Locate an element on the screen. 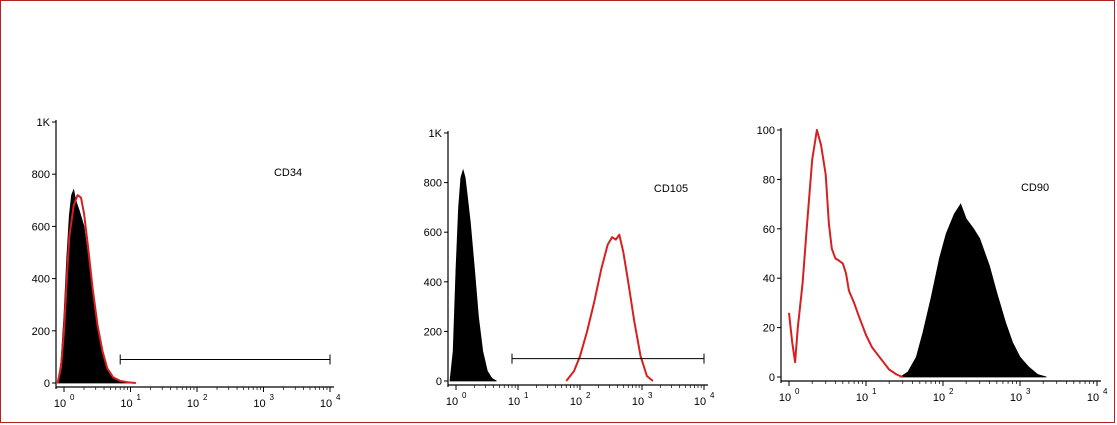 This screenshot has height=425, width=1117. y-tick-label: 80 is located at coordinates (769, 180).